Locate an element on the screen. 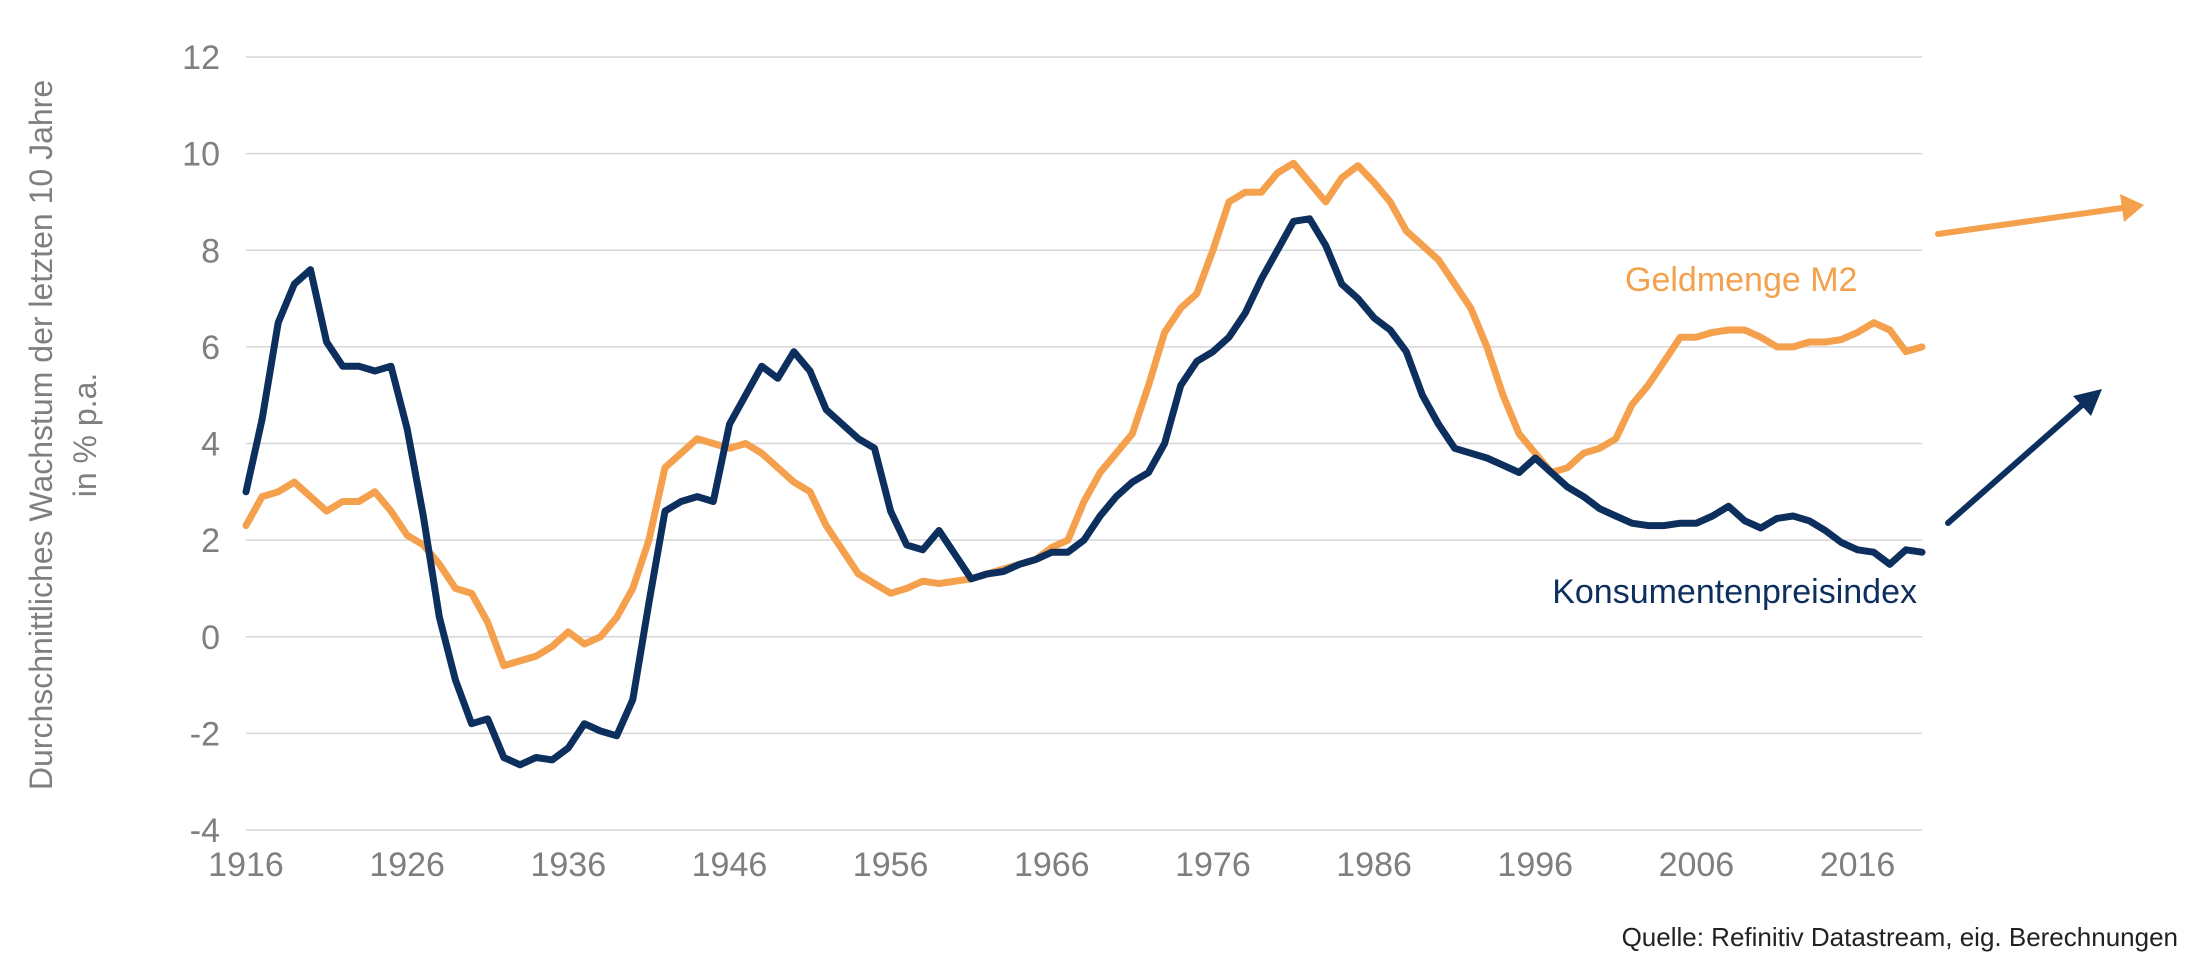  x-tick-label: 1976 is located at coordinates (1213, 865).